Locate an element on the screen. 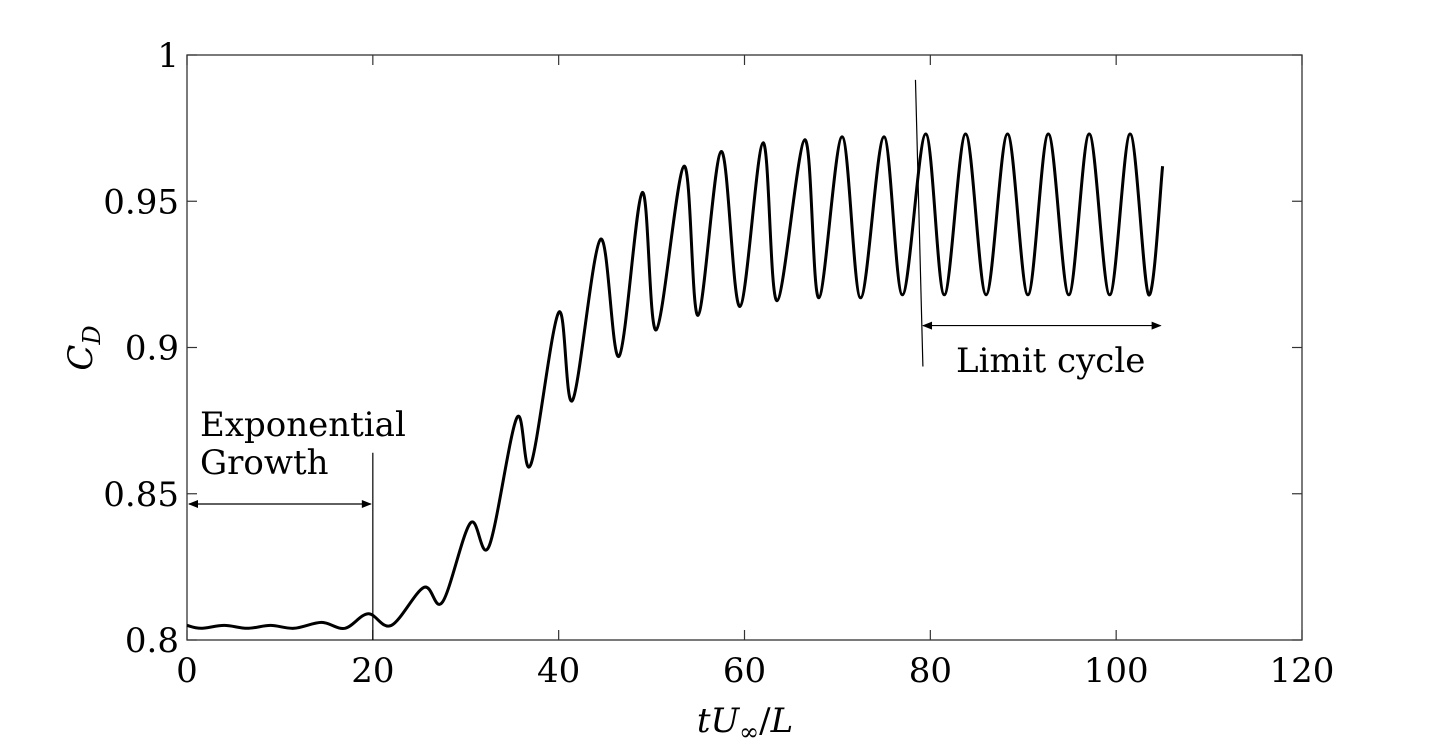 The image size is (1440, 749). growth-annotation-text: Growth is located at coordinates (264, 463).